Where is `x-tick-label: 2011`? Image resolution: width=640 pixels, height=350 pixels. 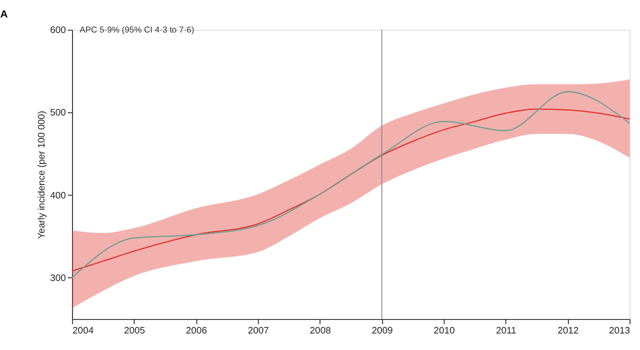
x-tick-label: 2011 is located at coordinates (506, 331).